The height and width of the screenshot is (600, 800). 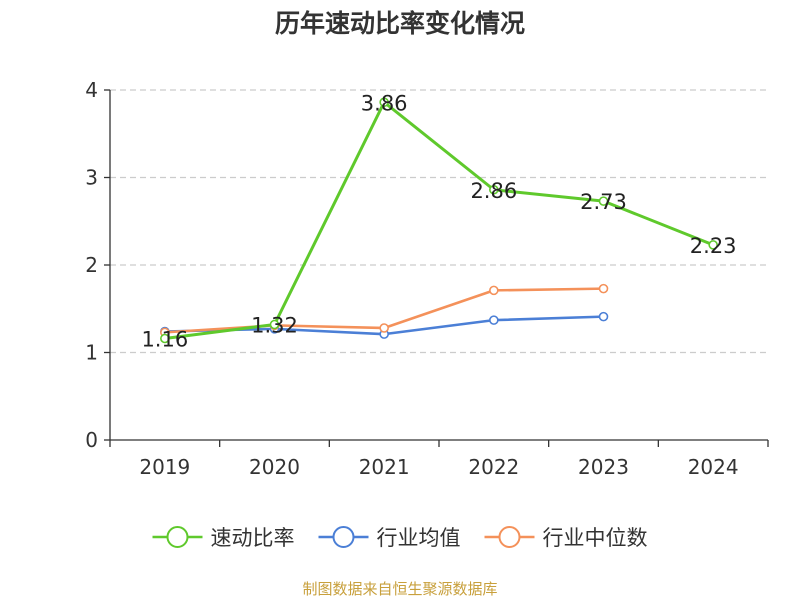 I want to click on y-tick-label: 2, so click(x=91, y=265).